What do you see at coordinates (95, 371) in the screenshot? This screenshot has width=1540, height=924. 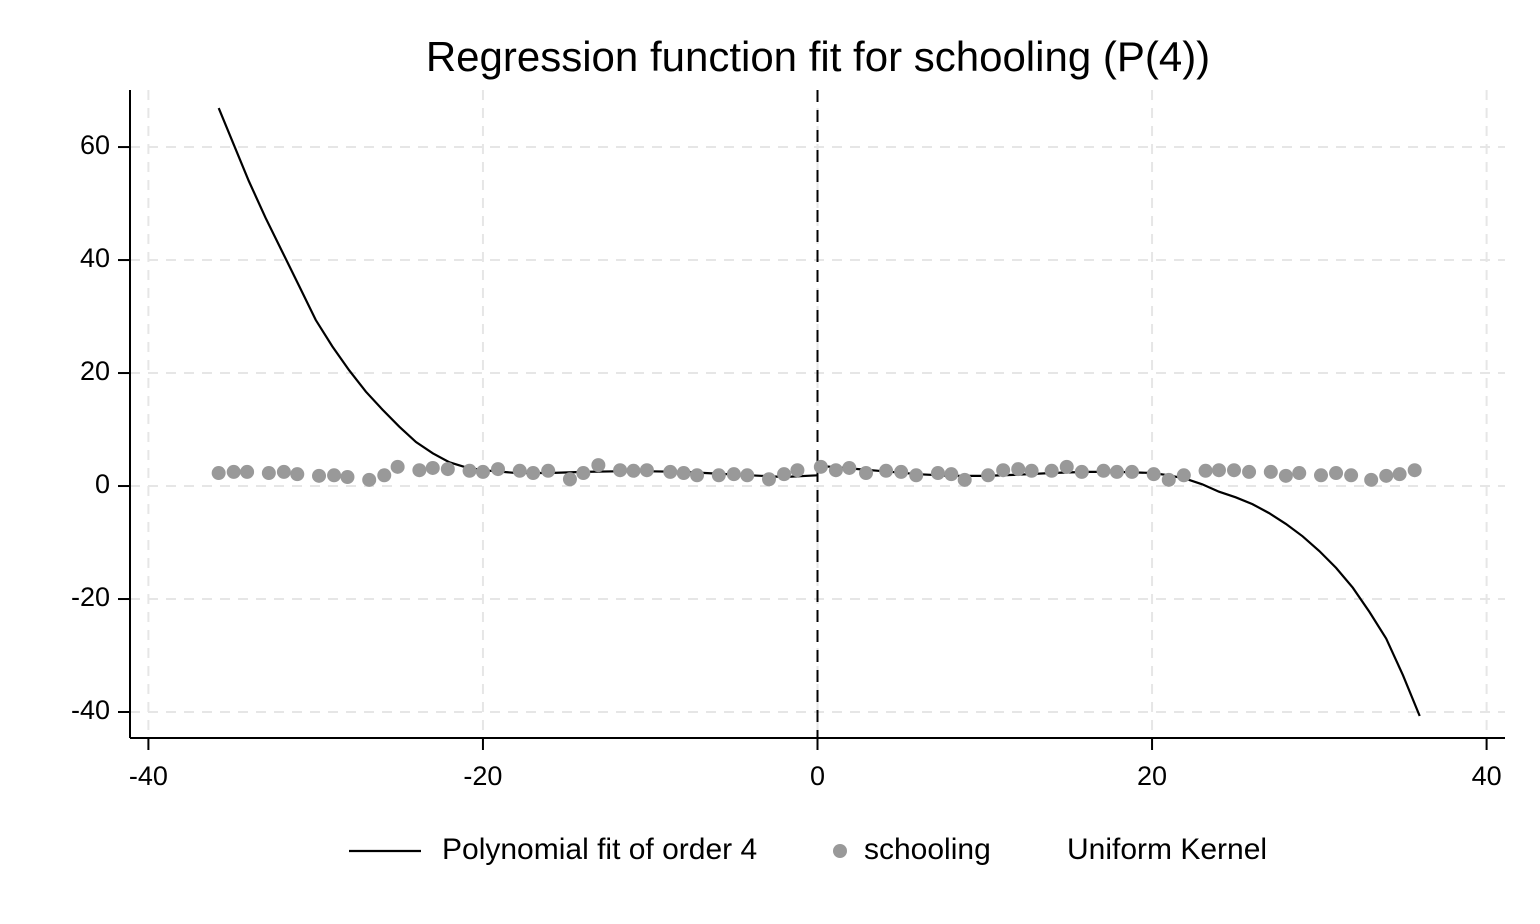 I see `y-tick-label: 20` at bounding box center [95, 371].